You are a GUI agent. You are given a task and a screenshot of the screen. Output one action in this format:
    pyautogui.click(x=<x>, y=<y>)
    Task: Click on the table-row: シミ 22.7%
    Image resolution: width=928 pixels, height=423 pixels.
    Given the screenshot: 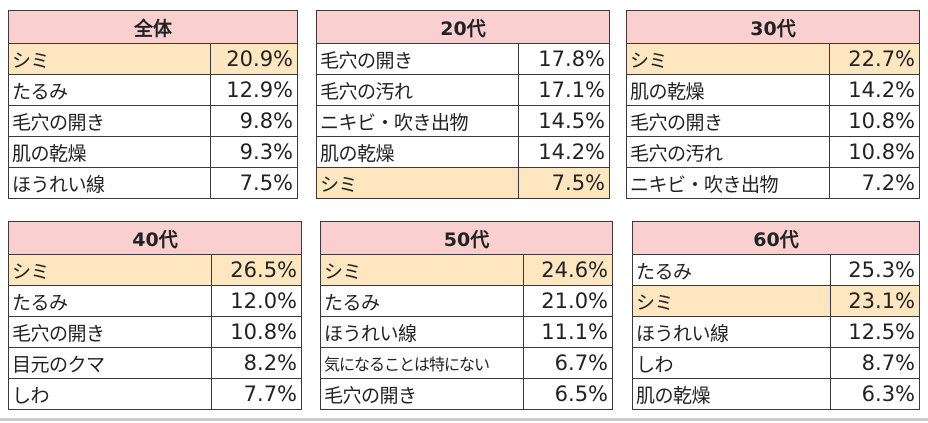 What is the action you would take?
    pyautogui.click(x=773, y=59)
    